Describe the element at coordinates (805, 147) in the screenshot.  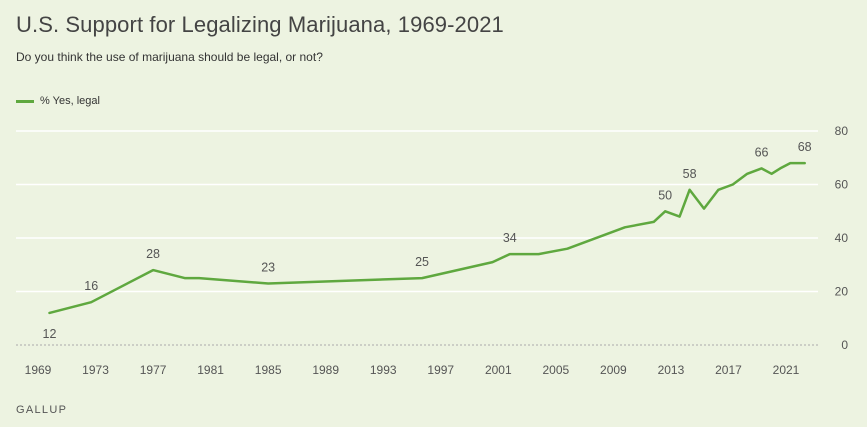
I see `data-label: 68` at that location.